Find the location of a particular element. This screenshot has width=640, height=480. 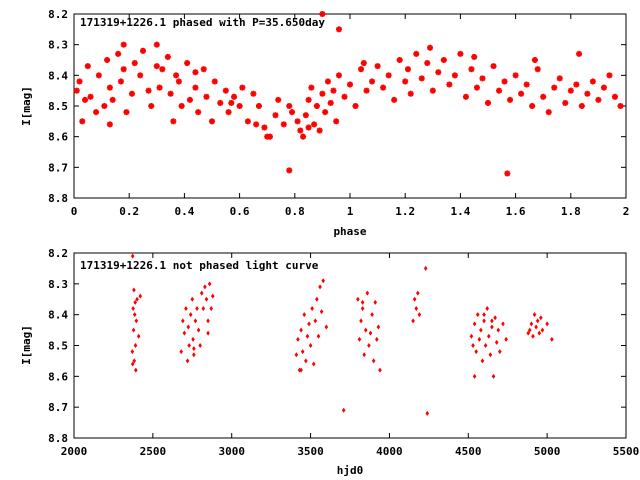

x-tick-label: 0 is located at coordinates (74, 211).